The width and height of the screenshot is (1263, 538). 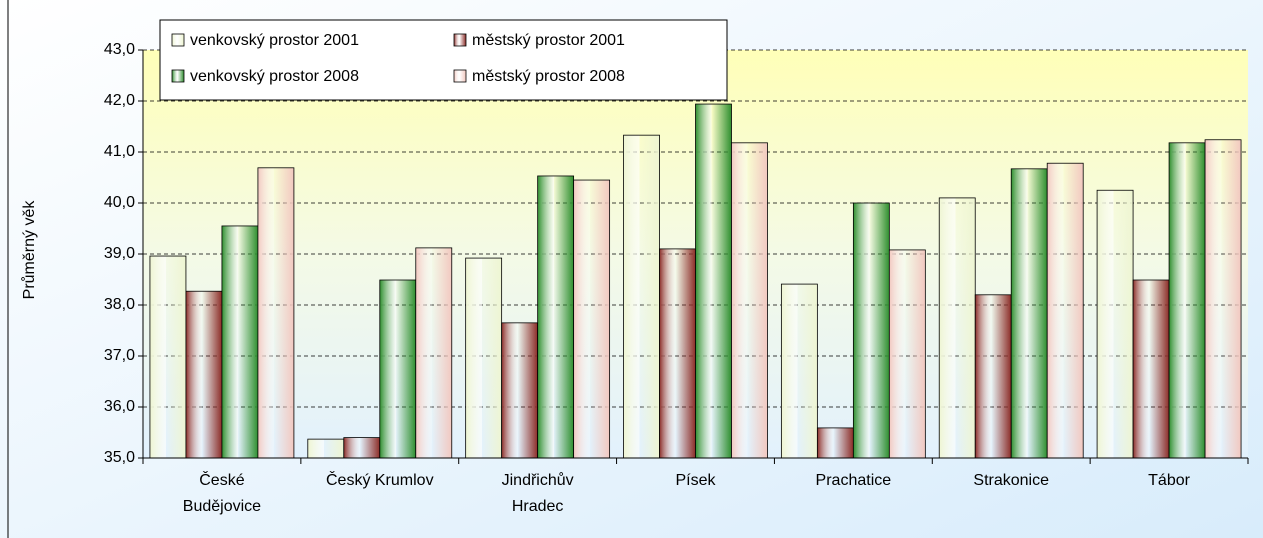 What do you see at coordinates (119, 253) in the screenshot?
I see `y-tick-label: 39,0` at bounding box center [119, 253].